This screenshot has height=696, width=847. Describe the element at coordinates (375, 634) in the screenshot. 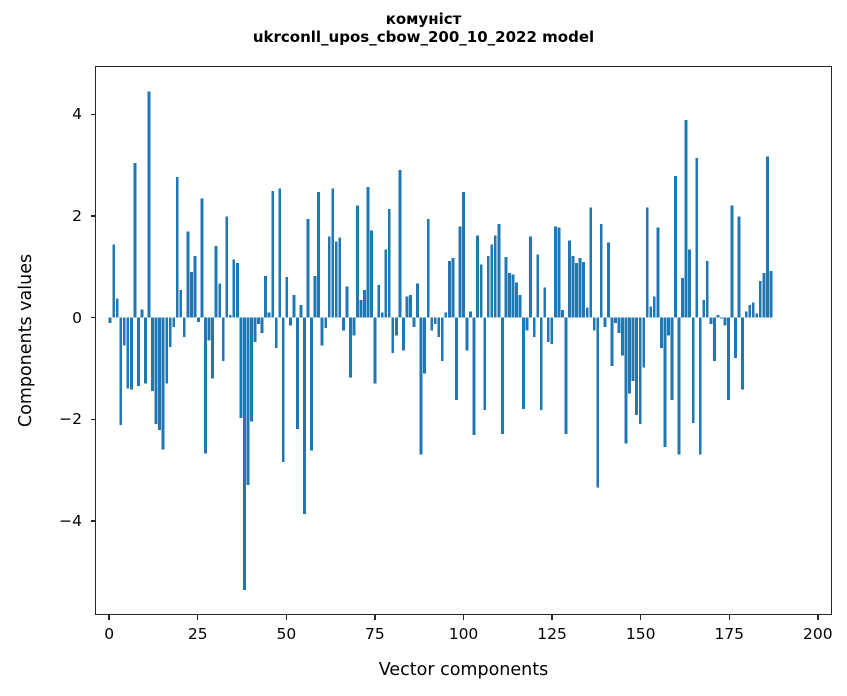

I see `x-tick-label: 75` at that location.